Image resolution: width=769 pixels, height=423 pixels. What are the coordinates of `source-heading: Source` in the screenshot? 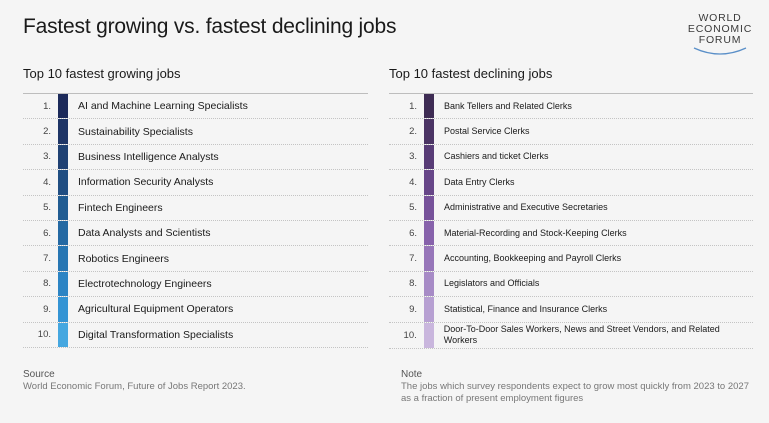 It's located at (39, 374).